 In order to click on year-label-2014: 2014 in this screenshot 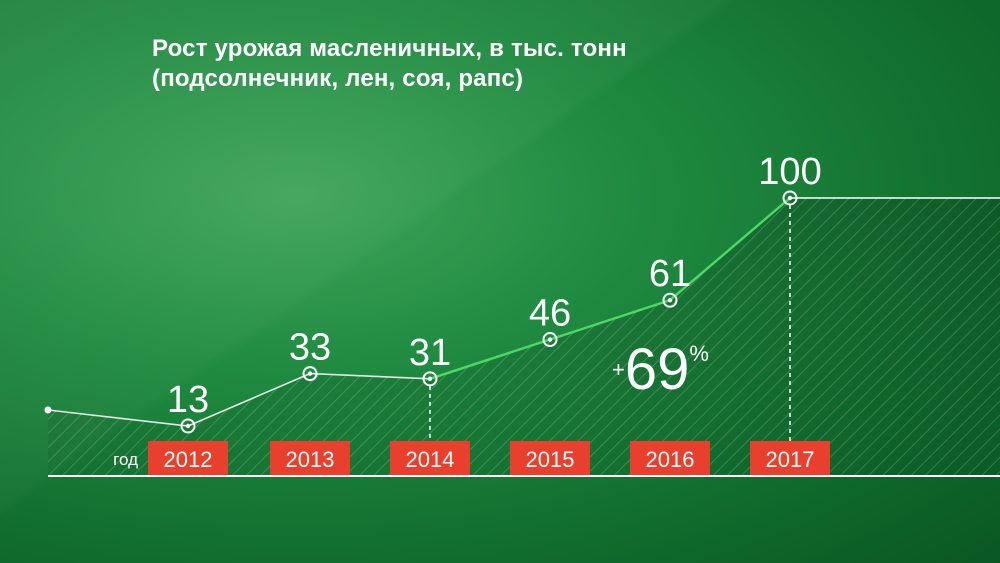, I will do `click(430, 459)`.